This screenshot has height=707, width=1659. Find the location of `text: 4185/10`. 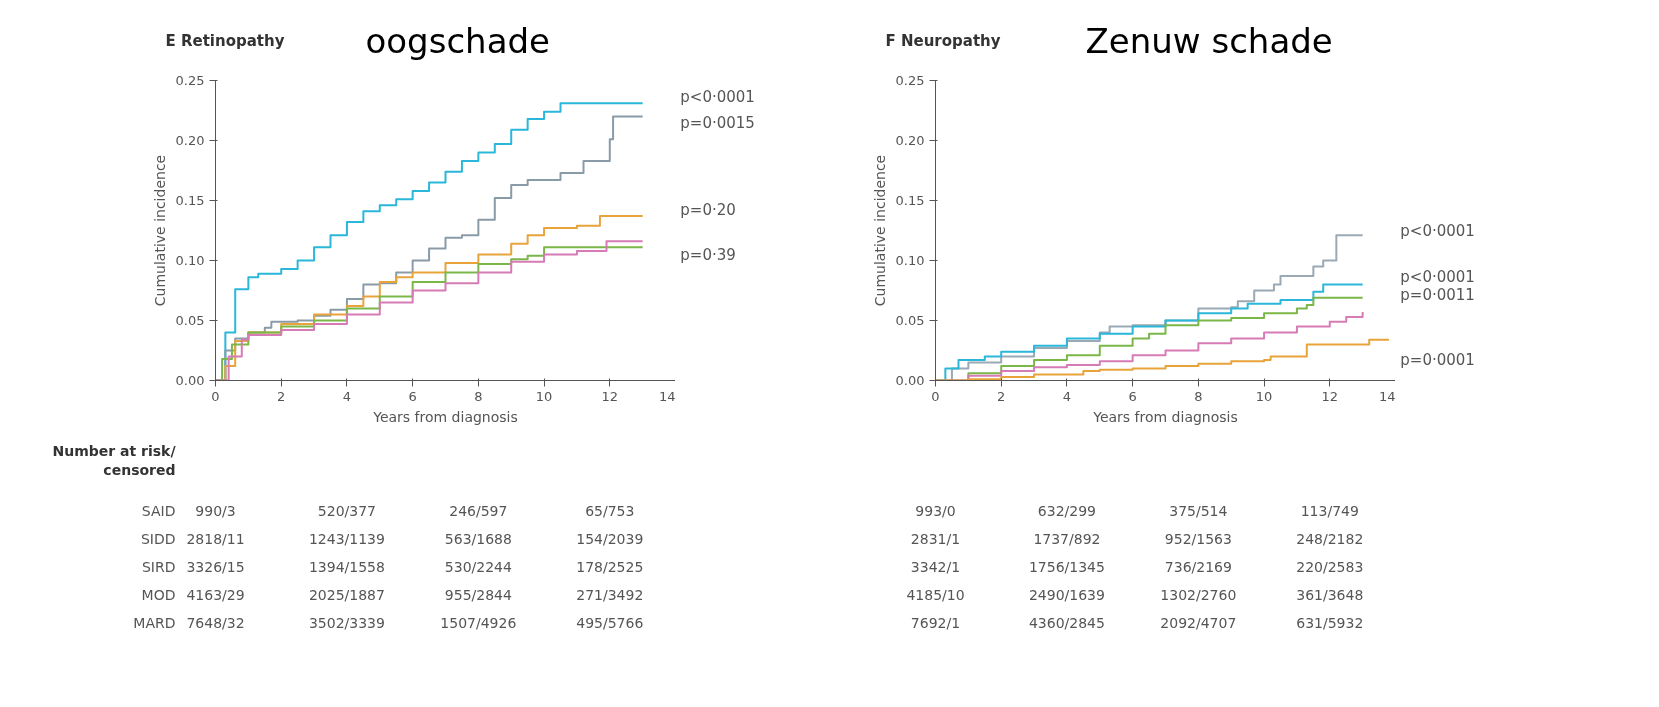

text: 4185/10 is located at coordinates (935, 594).